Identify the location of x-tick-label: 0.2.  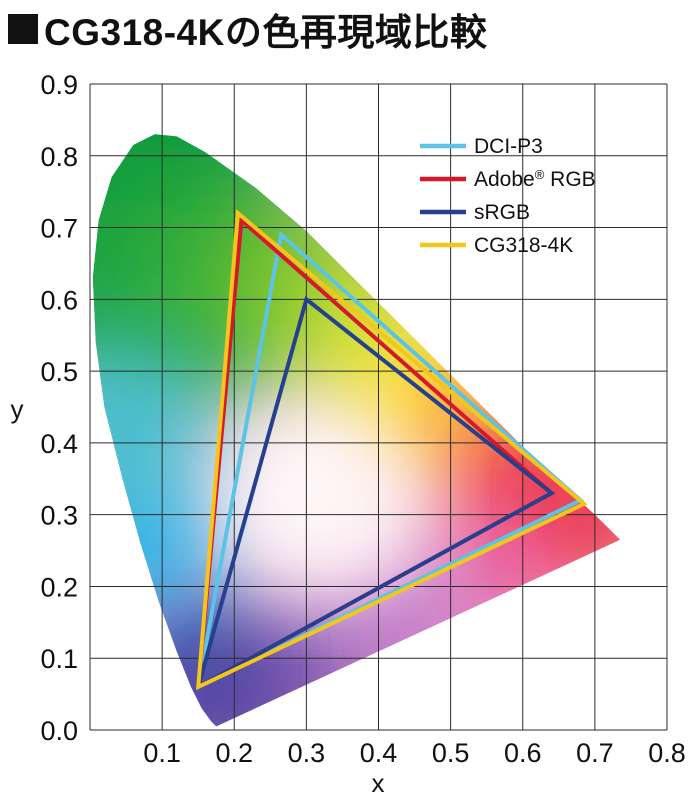
(234, 753).